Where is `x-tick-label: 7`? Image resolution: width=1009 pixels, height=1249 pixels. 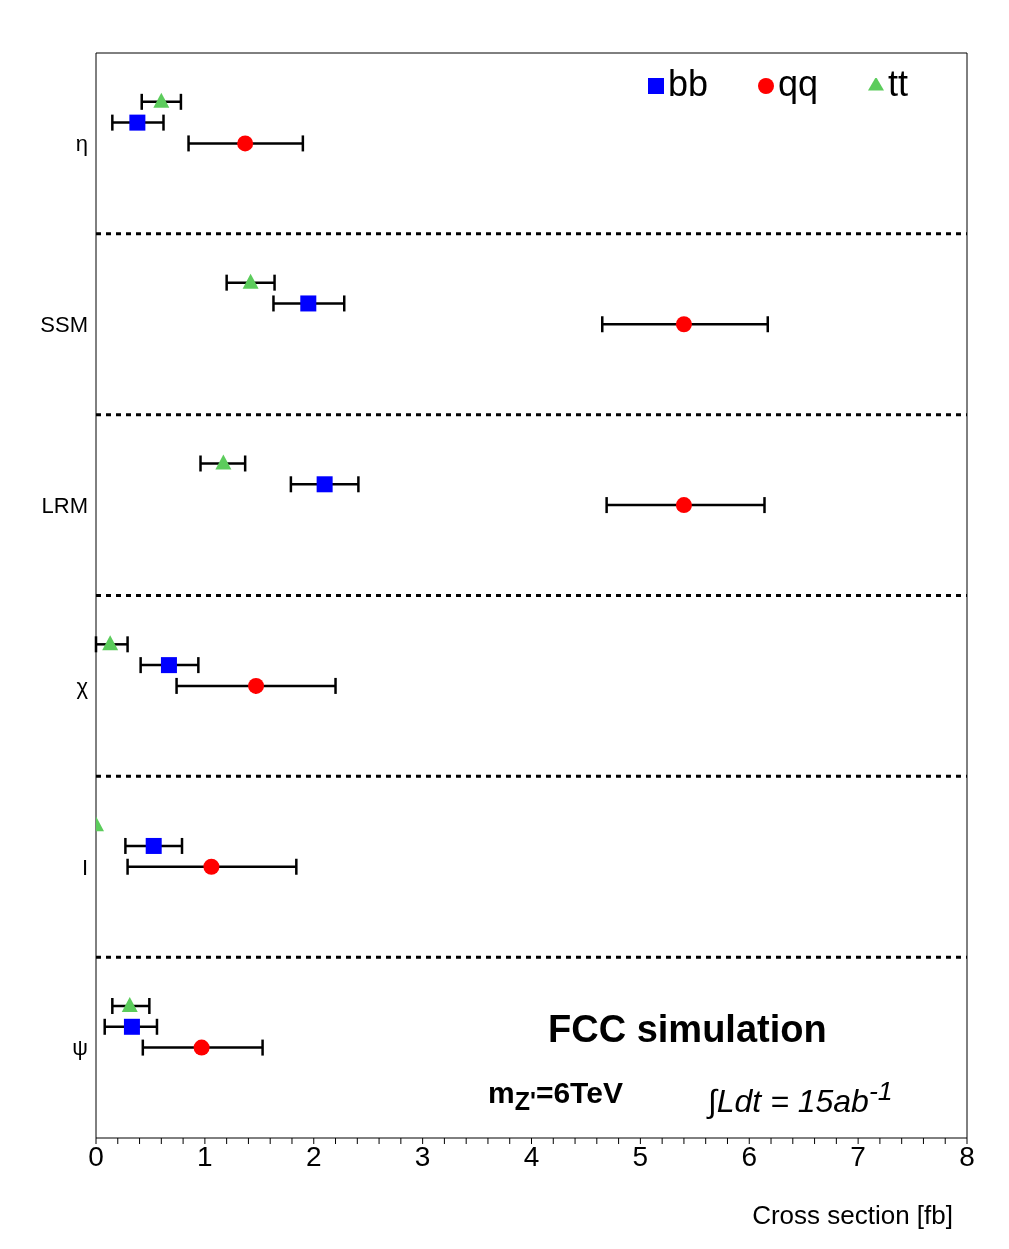 x-tick-label: 7 is located at coordinates (858, 1156).